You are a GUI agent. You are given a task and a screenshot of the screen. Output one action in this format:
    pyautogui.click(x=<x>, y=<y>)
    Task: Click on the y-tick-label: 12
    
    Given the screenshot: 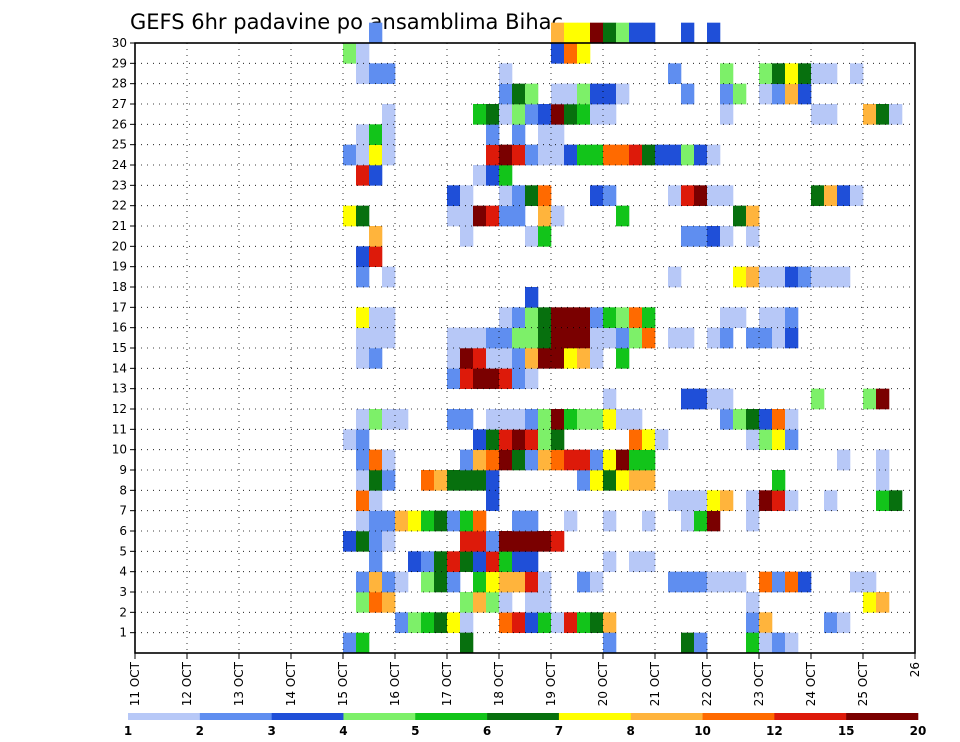 What is the action you would take?
    pyautogui.click(x=119, y=409)
    